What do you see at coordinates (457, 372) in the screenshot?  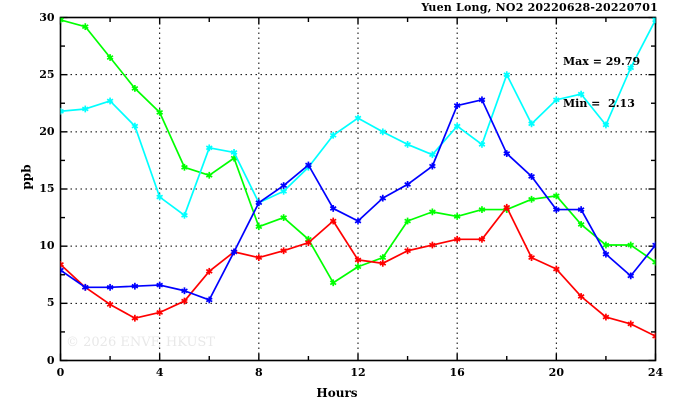 I see `x-tick-label: 16` at bounding box center [457, 372].